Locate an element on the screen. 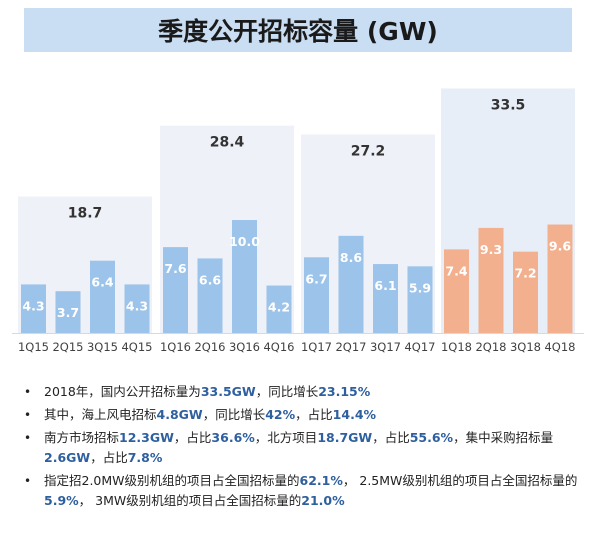 This screenshot has height=535, width=596. year-total-label: 18.7 is located at coordinates (85, 213).